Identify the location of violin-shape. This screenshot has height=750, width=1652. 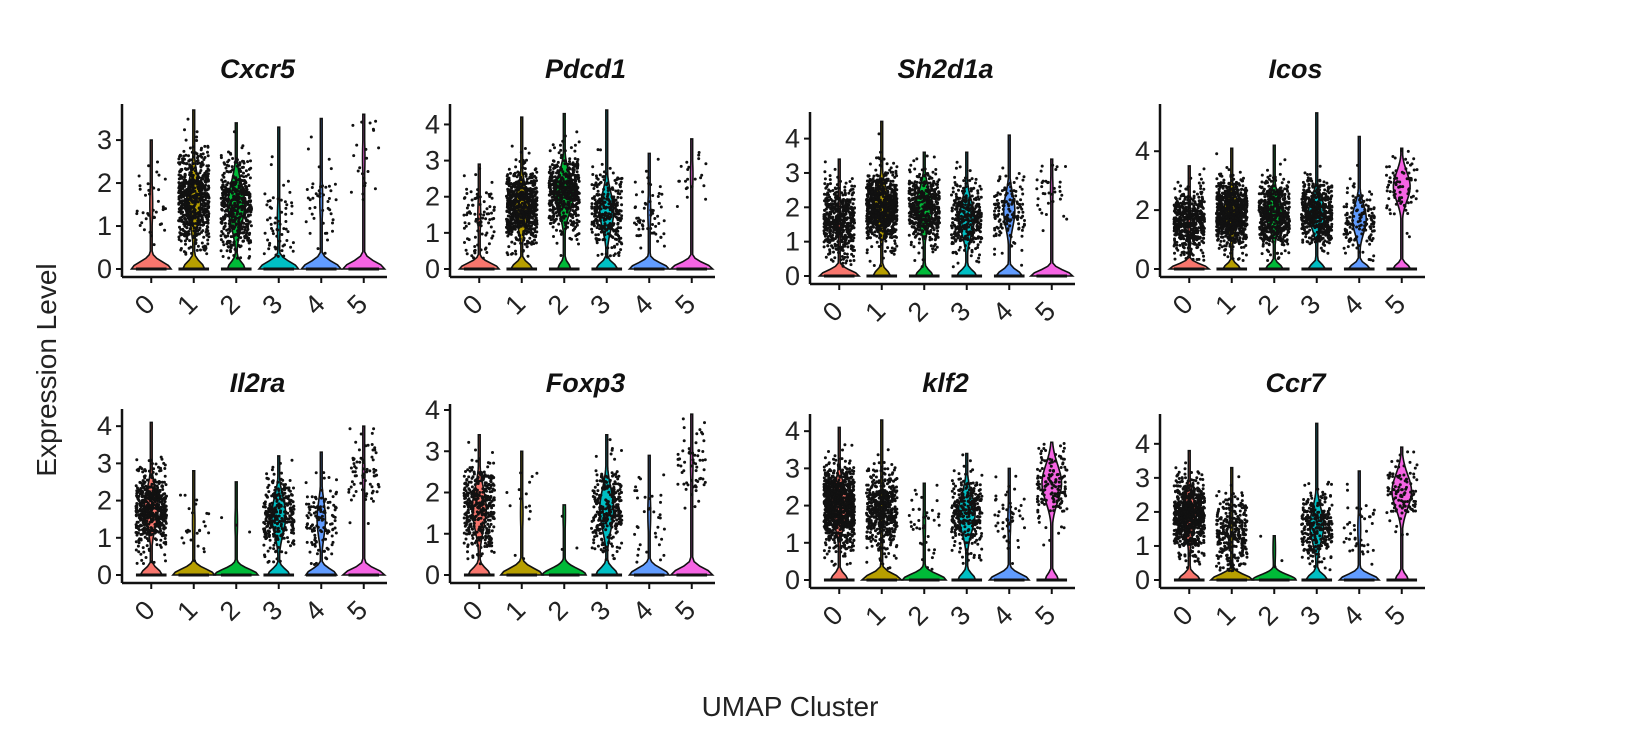
(151, 204).